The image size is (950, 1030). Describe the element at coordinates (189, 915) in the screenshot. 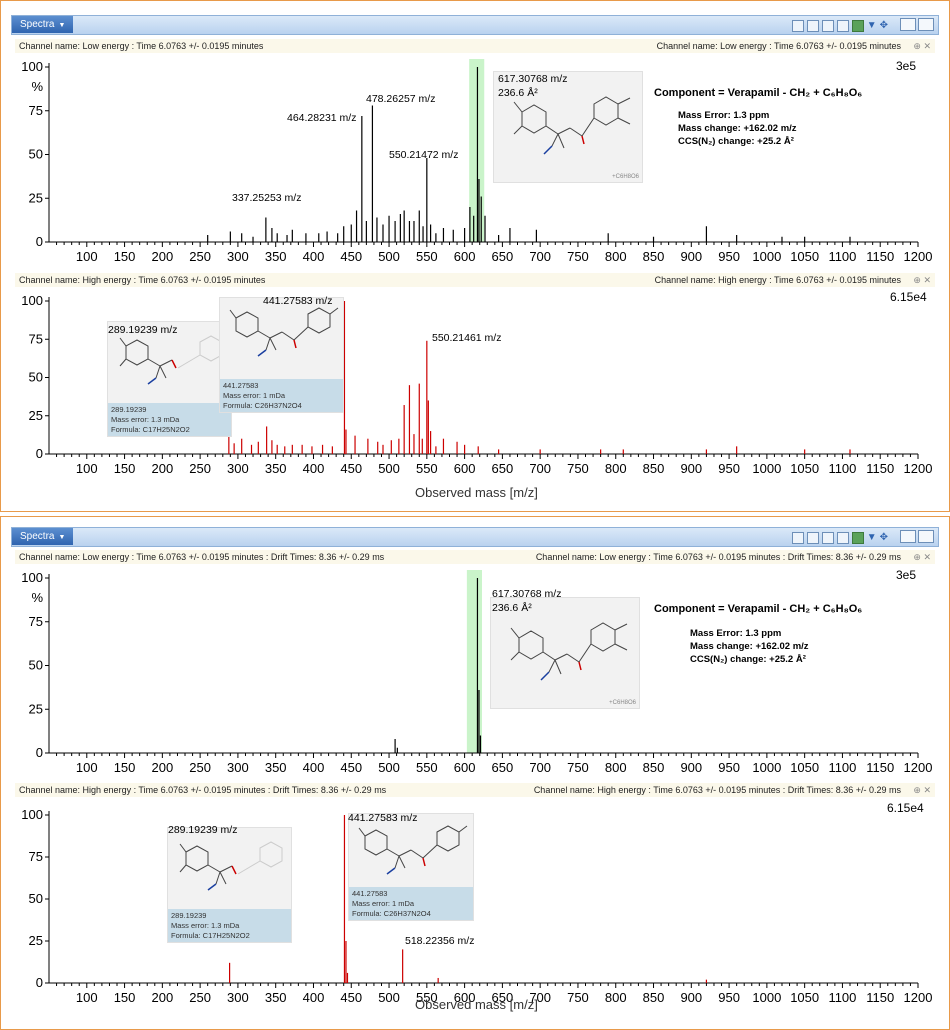

I see `fragment-mass: 289.19239` at that location.